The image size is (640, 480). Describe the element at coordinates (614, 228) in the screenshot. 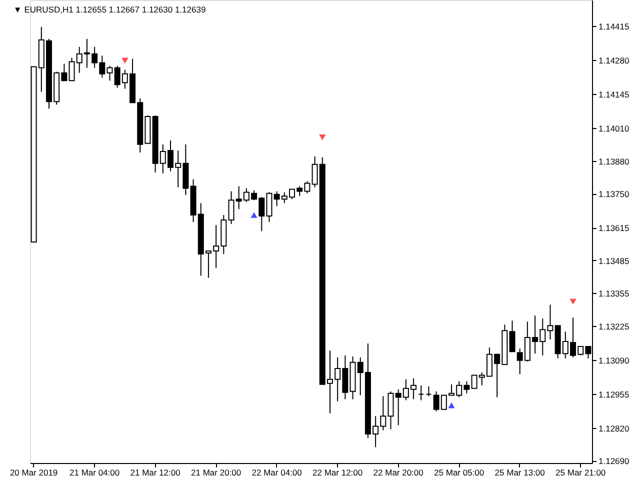

I see `y-tick-label: 1.13615` at that location.